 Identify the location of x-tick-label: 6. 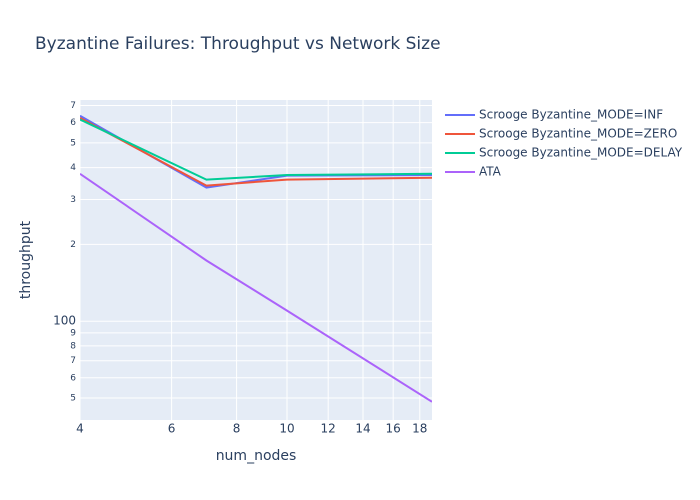
(172, 429).